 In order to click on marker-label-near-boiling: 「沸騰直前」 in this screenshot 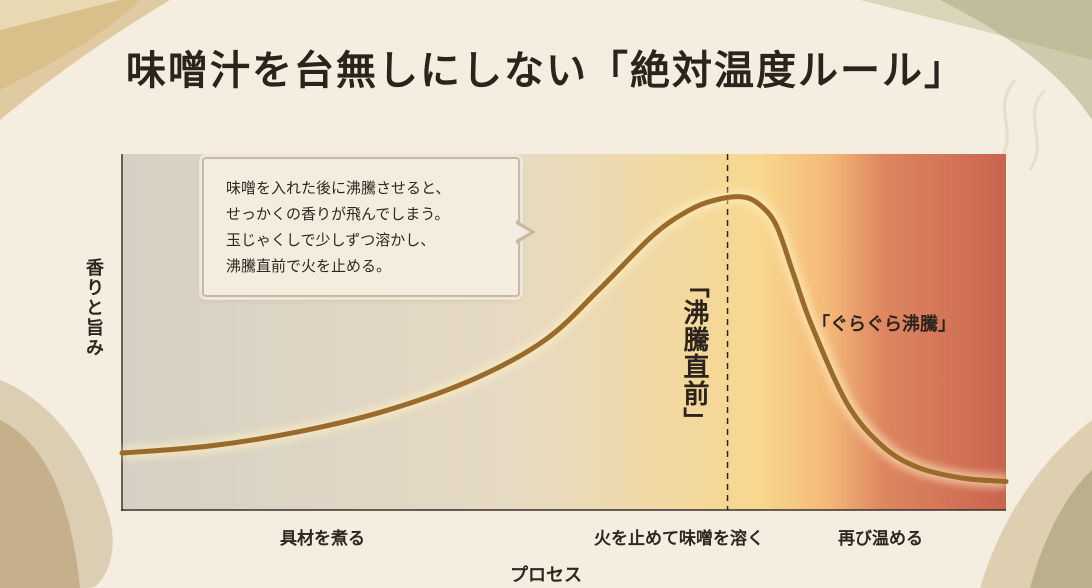, I will do `click(694, 353)`.